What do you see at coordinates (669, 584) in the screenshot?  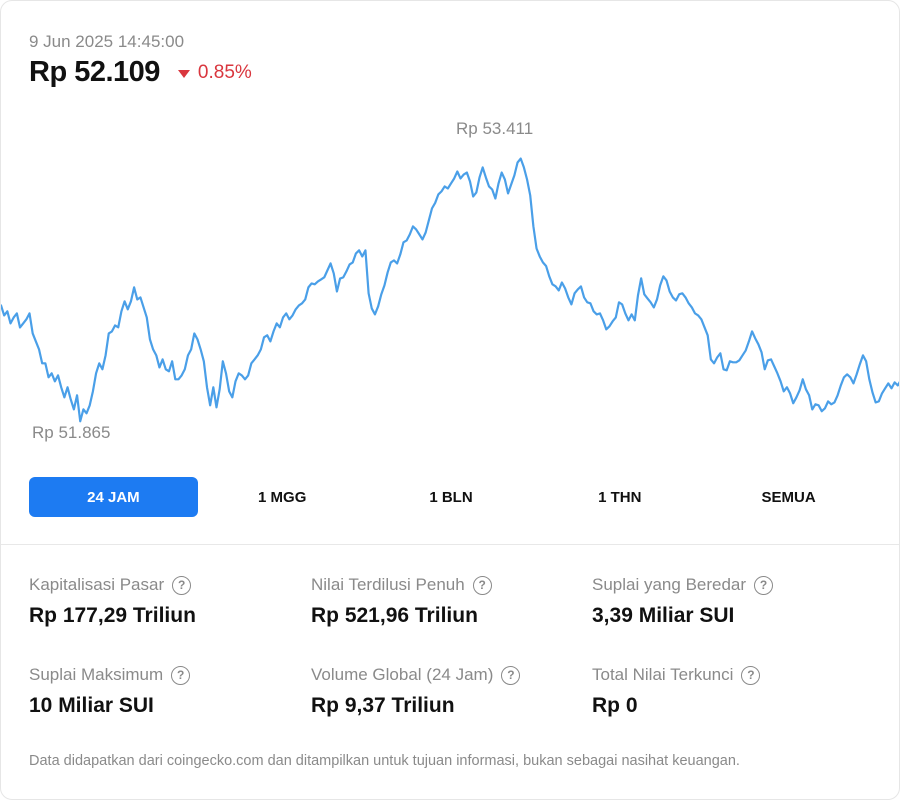 I see `stat-label: Suplai yang Beredar` at bounding box center [669, 584].